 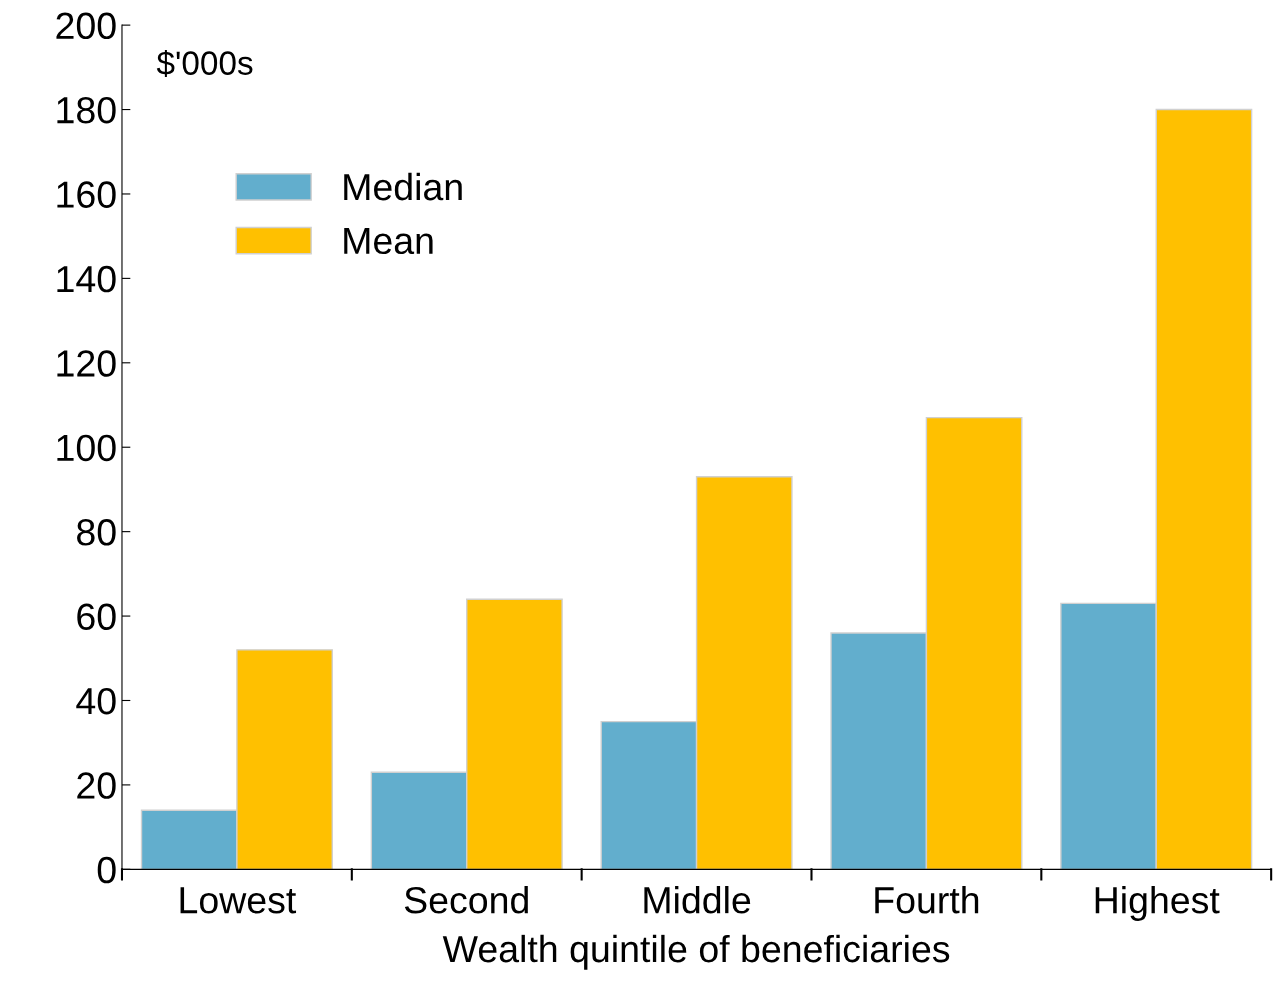 What do you see at coordinates (86, 363) in the screenshot?
I see `y-tick-label: 120` at bounding box center [86, 363].